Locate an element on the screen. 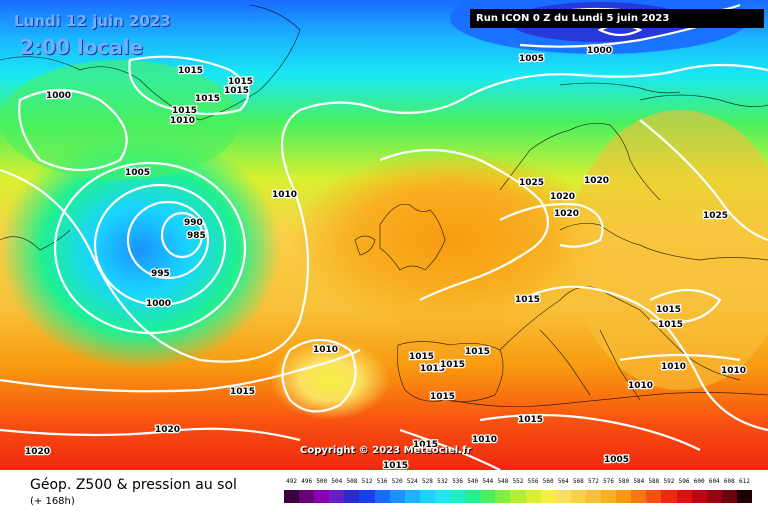  legend-label: 552 is located at coordinates (518, 481).